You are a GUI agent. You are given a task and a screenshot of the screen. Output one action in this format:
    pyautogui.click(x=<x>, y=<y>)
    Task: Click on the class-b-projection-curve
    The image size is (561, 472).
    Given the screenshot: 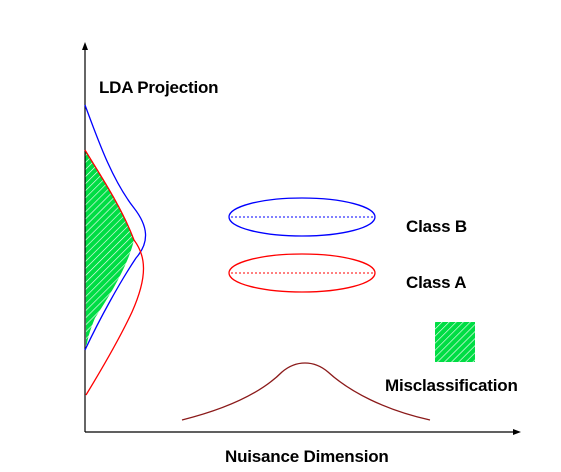 What is the action you would take?
    pyautogui.click(x=115, y=227)
    